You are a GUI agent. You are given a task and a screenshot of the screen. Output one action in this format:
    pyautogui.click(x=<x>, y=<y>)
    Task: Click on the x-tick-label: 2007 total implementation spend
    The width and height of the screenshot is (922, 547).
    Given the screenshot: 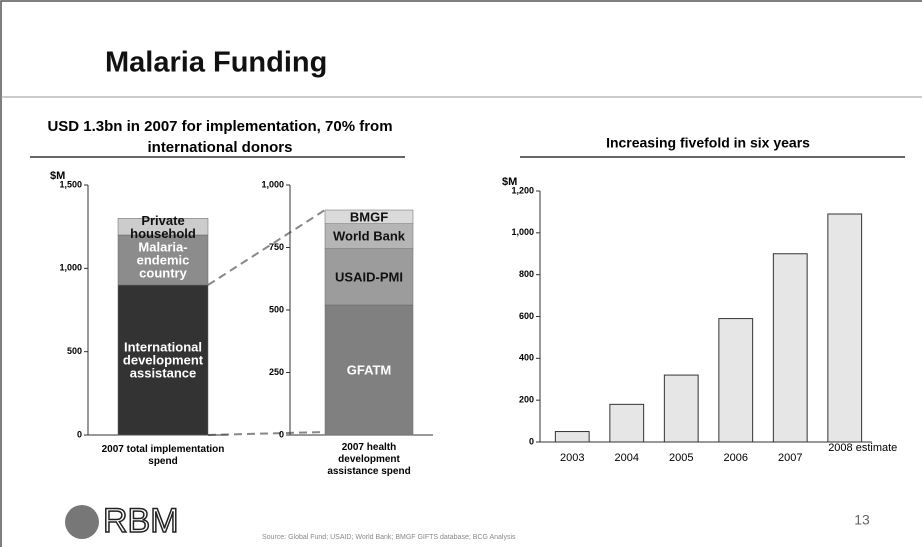 What is the action you would take?
    pyautogui.click(x=163, y=455)
    